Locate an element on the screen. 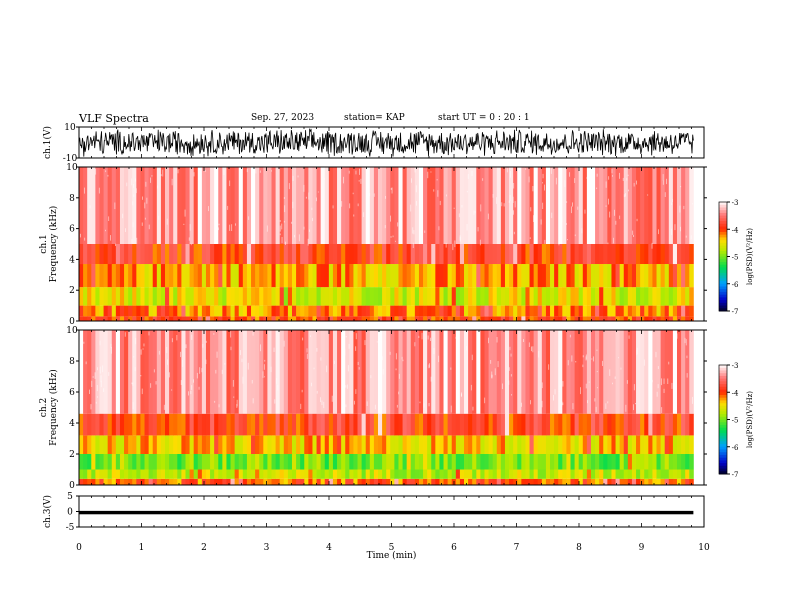 The width and height of the screenshot is (792, 612). ch2-spectrogram-colorbar-swatch is located at coordinates (723, 396).